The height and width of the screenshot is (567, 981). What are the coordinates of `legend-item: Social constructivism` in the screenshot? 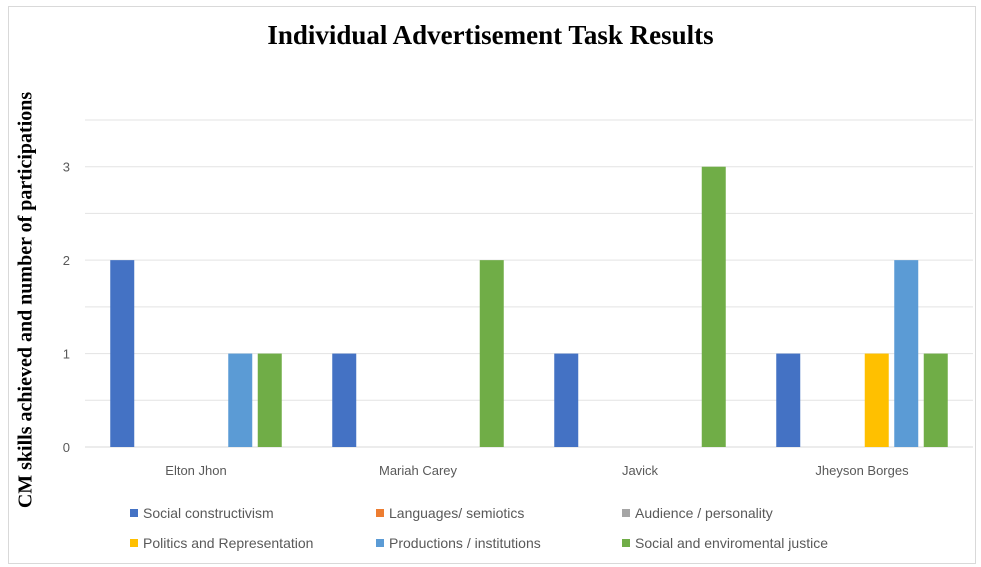 It's located at (253, 513).